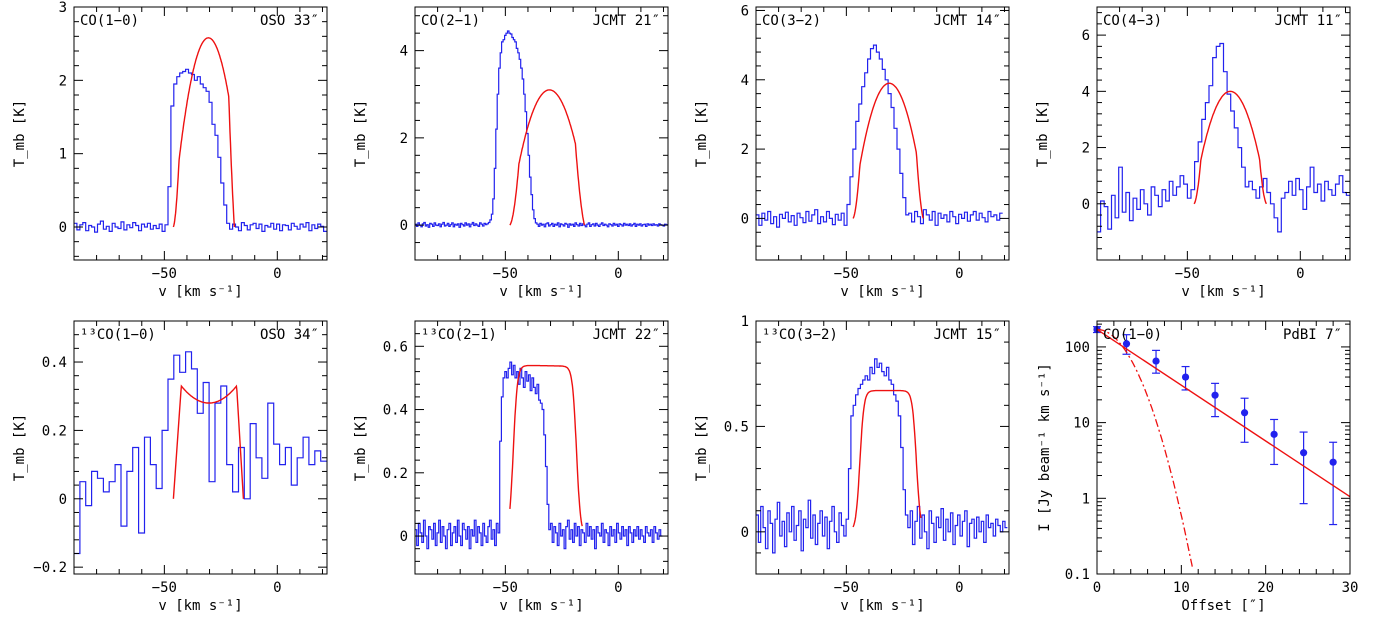 This screenshot has width=1381, height=623. I want to click on telescope-beam-label: JCMT 11″, so click(1308, 21).